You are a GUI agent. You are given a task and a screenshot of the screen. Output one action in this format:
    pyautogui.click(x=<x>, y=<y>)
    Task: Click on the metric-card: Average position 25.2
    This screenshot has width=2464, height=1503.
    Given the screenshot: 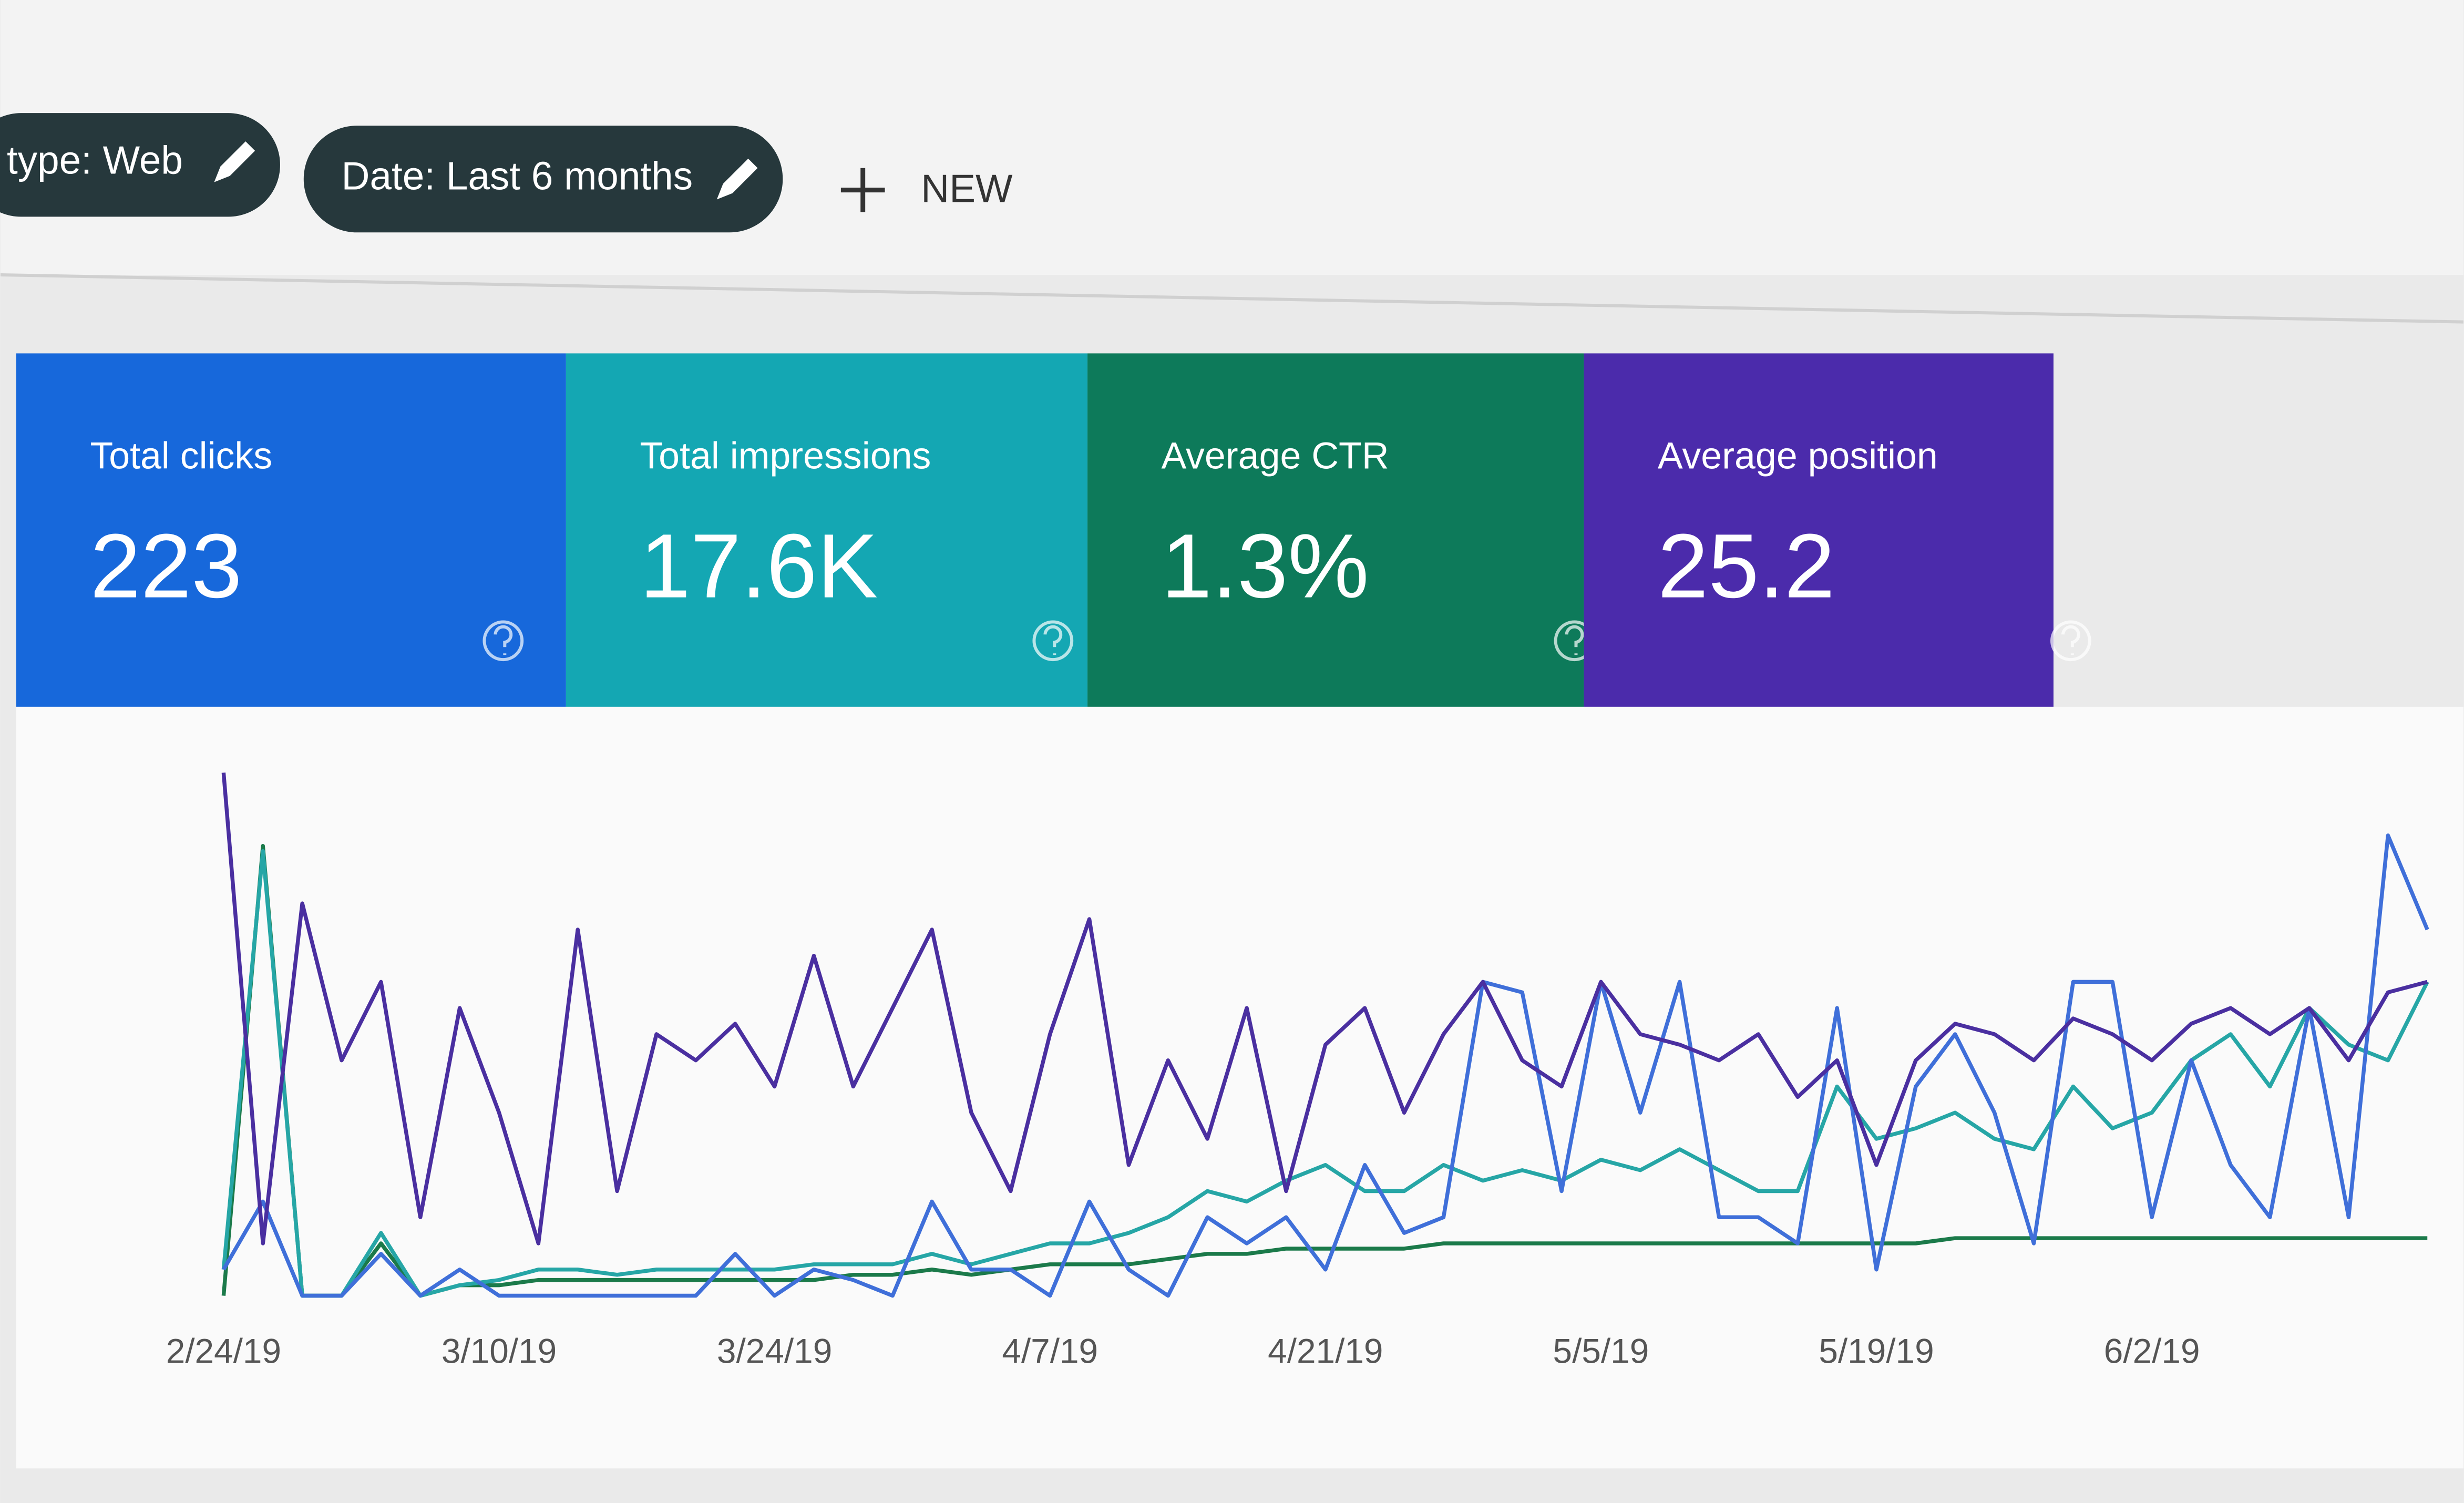 What is the action you would take?
    pyautogui.click(x=1838, y=530)
    